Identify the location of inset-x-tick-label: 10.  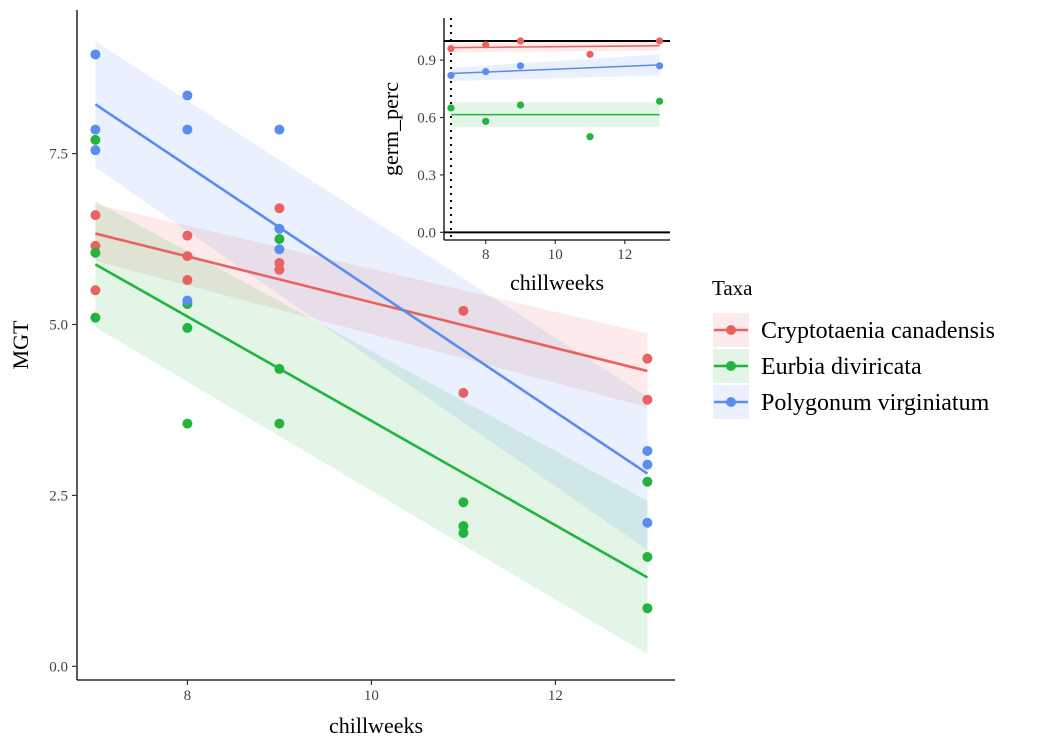
(555, 255).